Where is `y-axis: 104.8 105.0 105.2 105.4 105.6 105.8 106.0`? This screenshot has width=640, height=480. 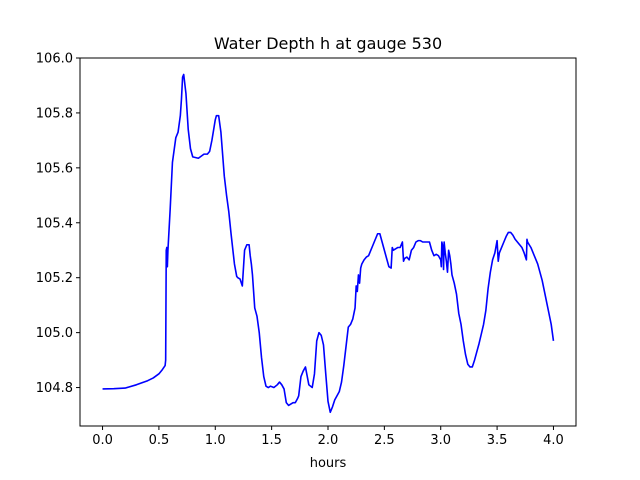
y-axis: 104.8 105.0 105.2 105.4 105.6 105.8 106.0 is located at coordinates (58, 224).